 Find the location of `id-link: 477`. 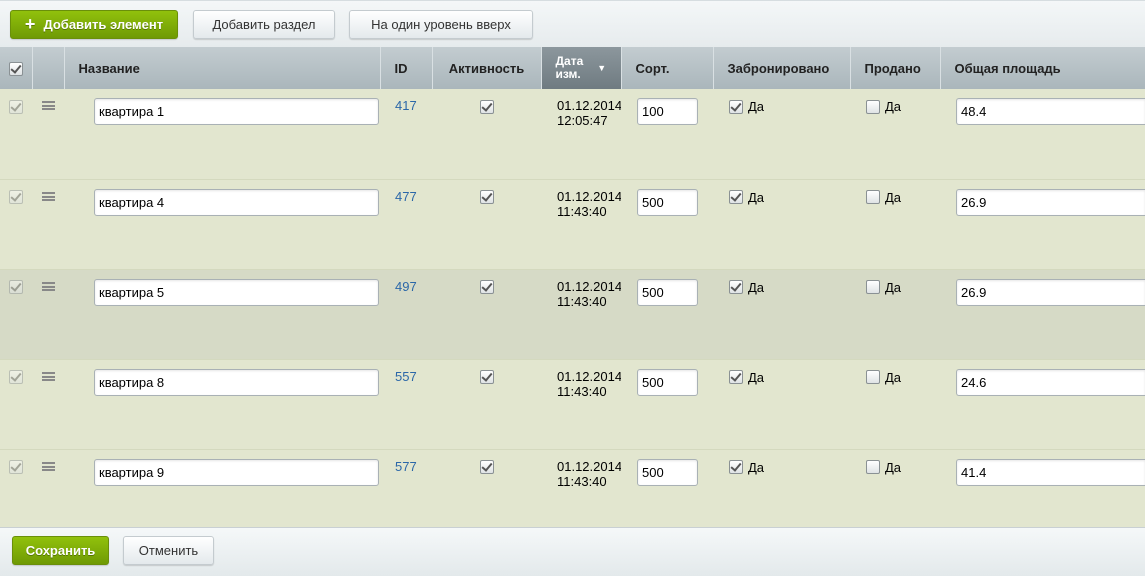

id-link: 477 is located at coordinates (406, 224).